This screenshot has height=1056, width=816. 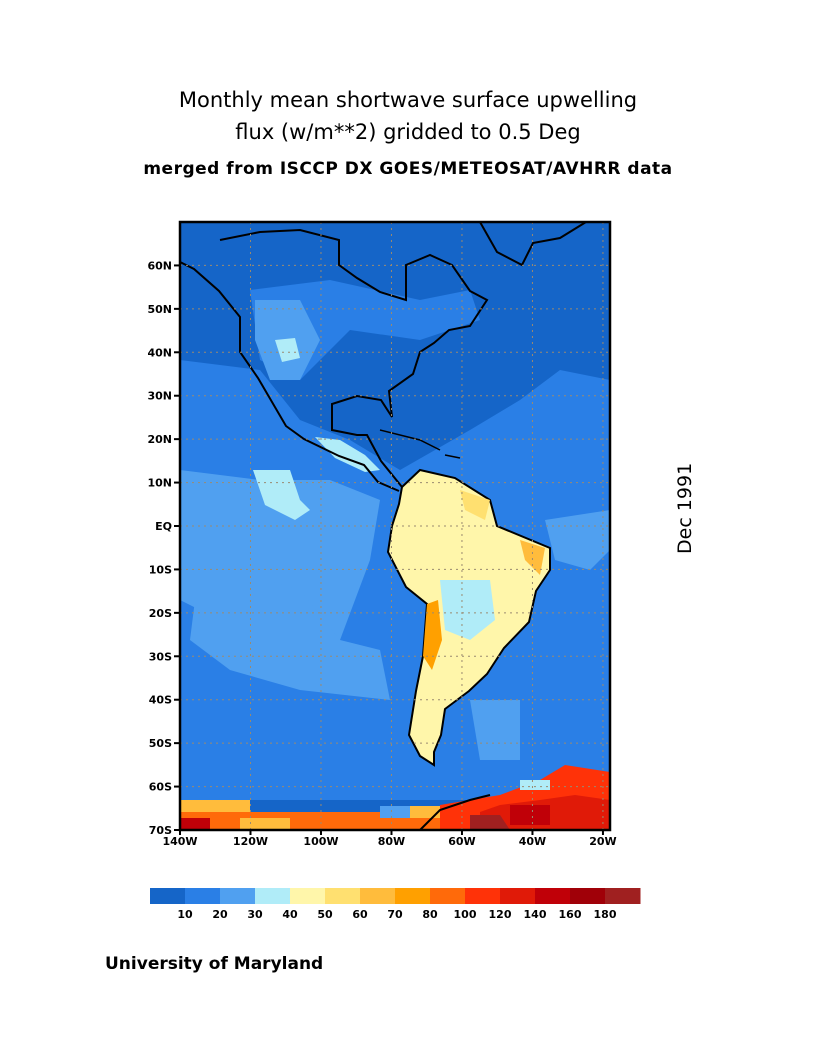 I want to click on colorbar-label: 10, so click(x=185, y=914).